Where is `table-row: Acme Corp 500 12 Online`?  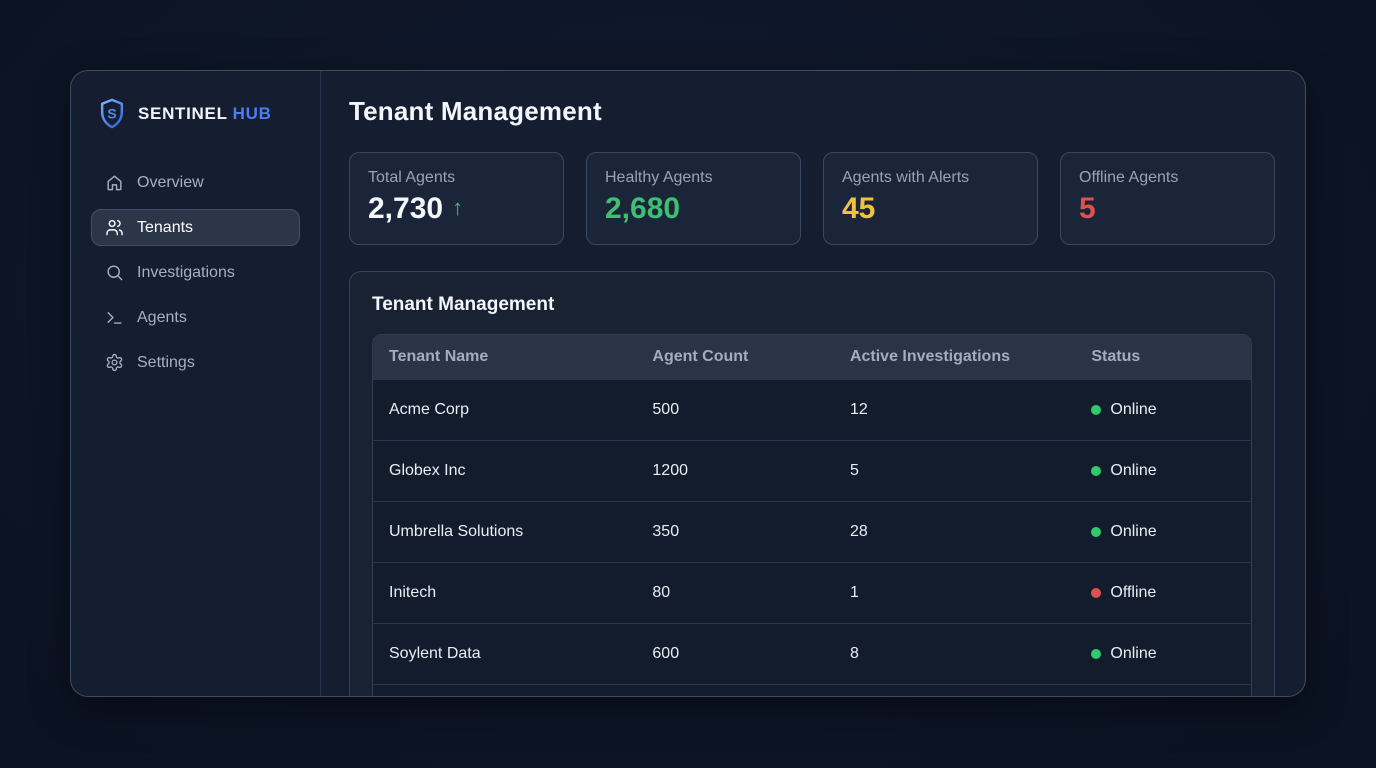 table-row: Acme Corp 500 12 Online is located at coordinates (812, 409).